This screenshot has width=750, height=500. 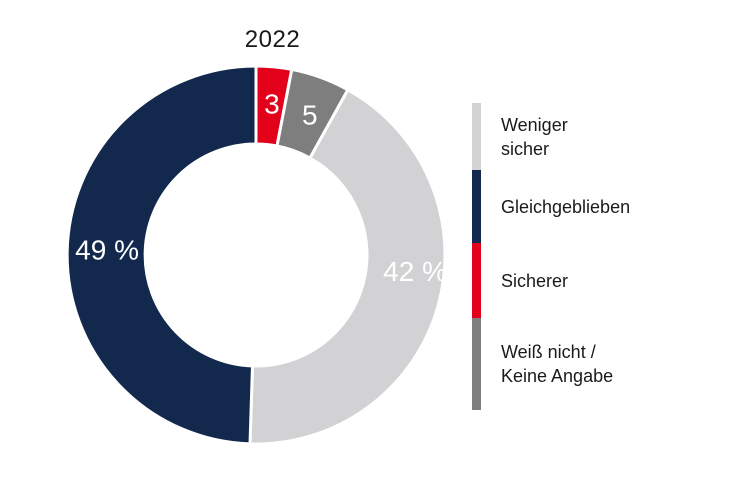 I want to click on legend-item: Weniger sicher, so click(x=551, y=136).